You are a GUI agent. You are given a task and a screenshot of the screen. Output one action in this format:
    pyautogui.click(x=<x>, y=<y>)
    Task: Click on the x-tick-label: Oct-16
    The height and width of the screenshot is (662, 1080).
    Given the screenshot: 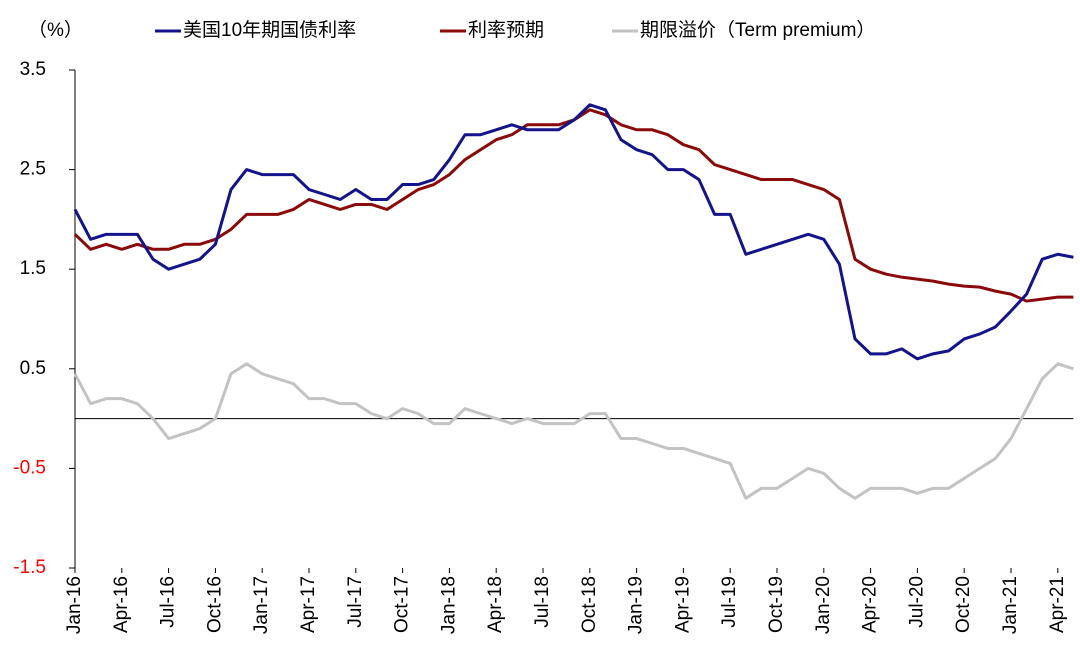 What is the action you would take?
    pyautogui.click(x=214, y=604)
    